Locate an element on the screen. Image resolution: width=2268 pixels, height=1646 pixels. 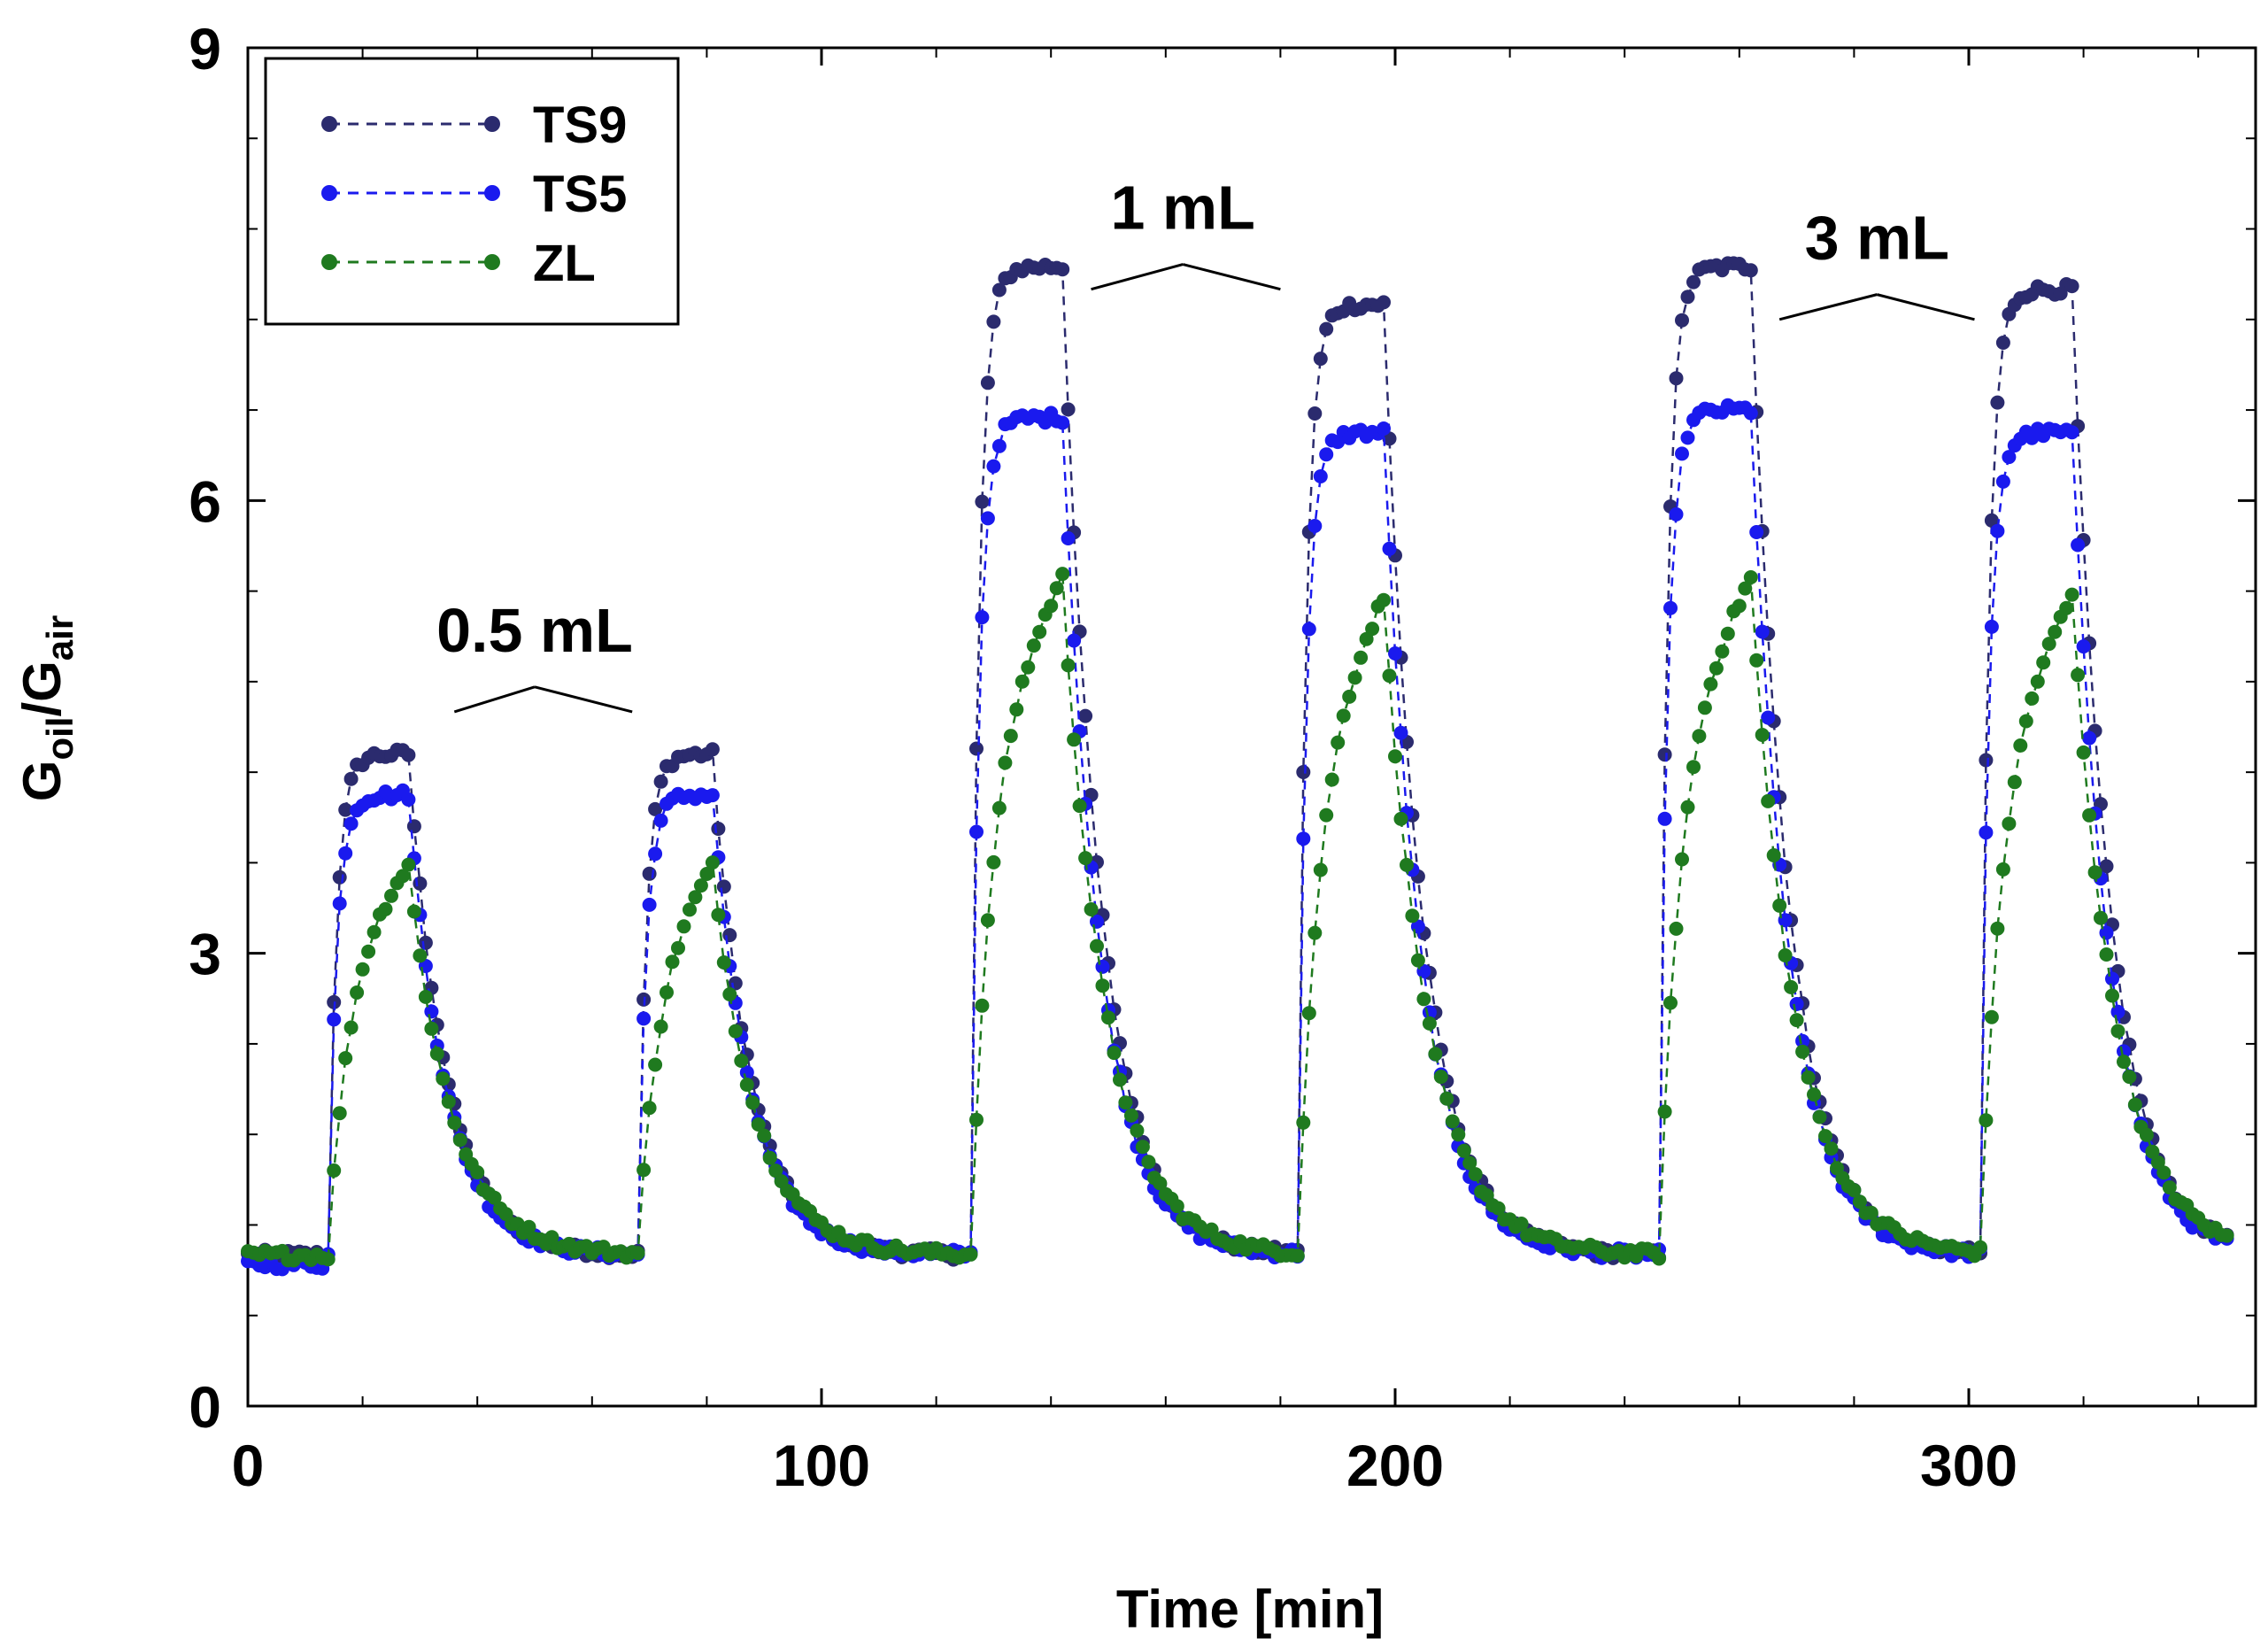
y-tick-label: 3 is located at coordinates (205, 954).